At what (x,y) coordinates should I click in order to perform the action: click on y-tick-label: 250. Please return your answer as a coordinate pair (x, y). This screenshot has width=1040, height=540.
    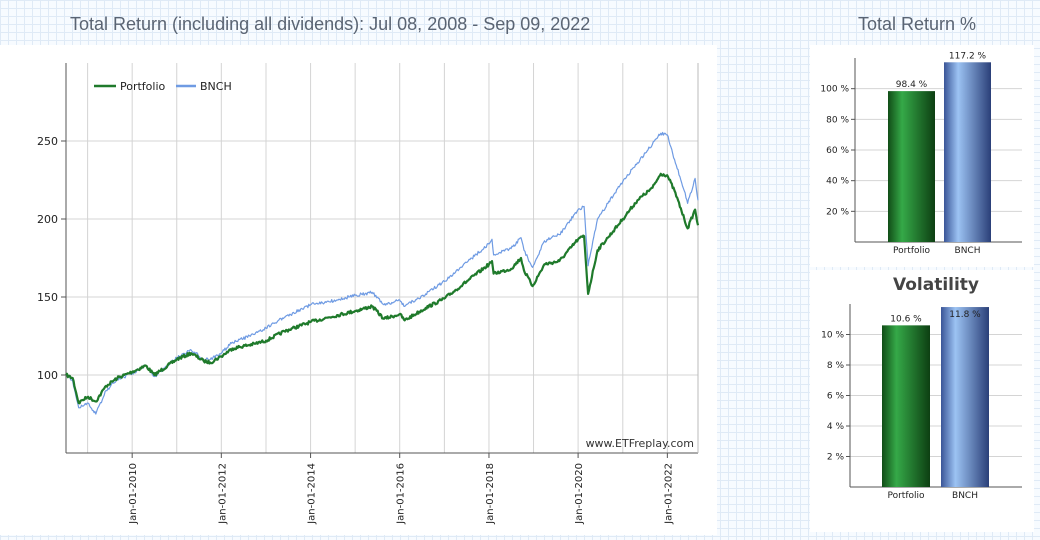
    Looking at the image, I should click on (47, 141).